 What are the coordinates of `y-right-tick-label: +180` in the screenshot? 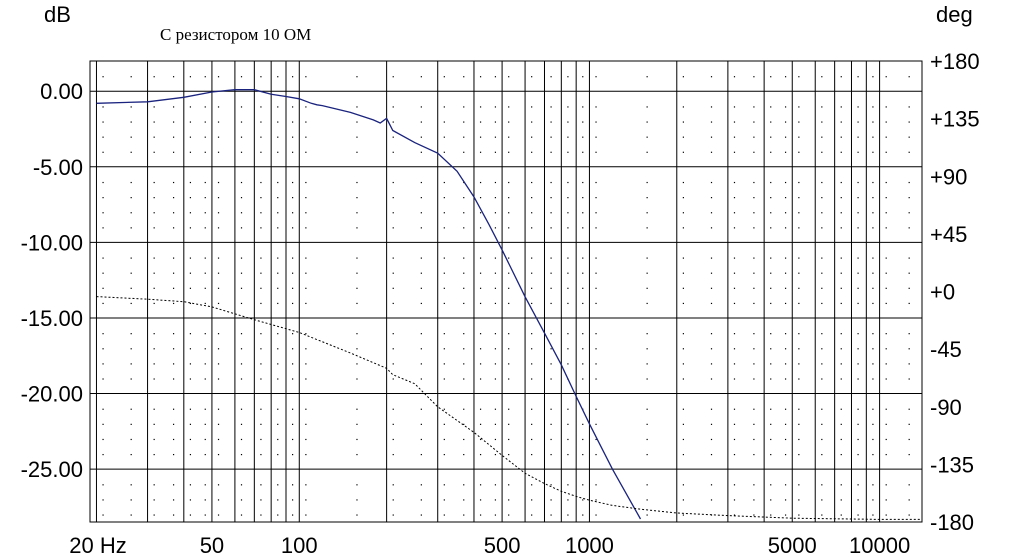 It's located at (955, 61).